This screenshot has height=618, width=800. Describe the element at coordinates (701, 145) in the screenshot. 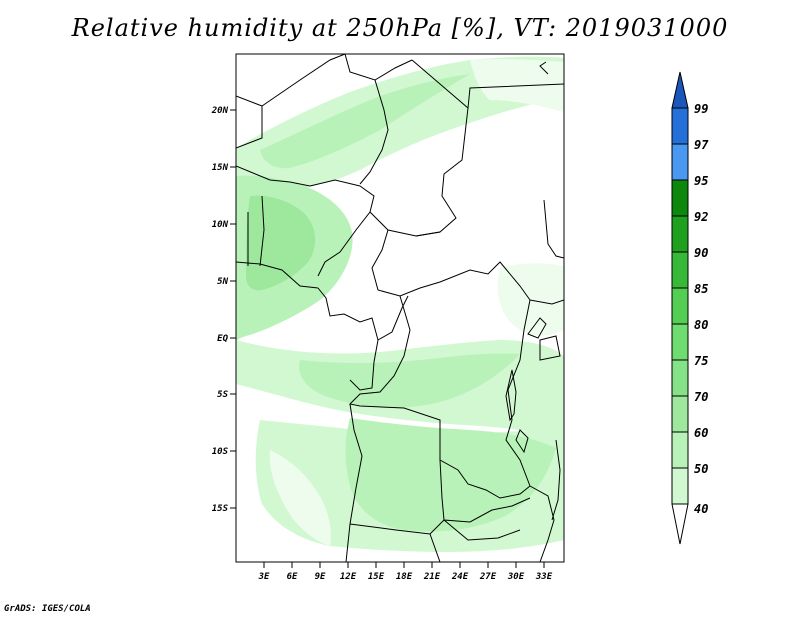

I see `colorbar-label: 97` at that location.